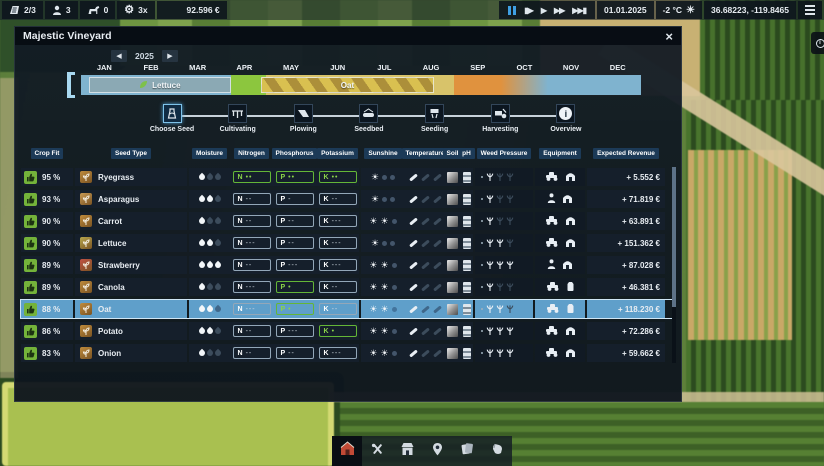 This screenshot has height=466, width=824. What do you see at coordinates (97, 10) in the screenshot?
I see `animals-indicator: 0` at bounding box center [97, 10].